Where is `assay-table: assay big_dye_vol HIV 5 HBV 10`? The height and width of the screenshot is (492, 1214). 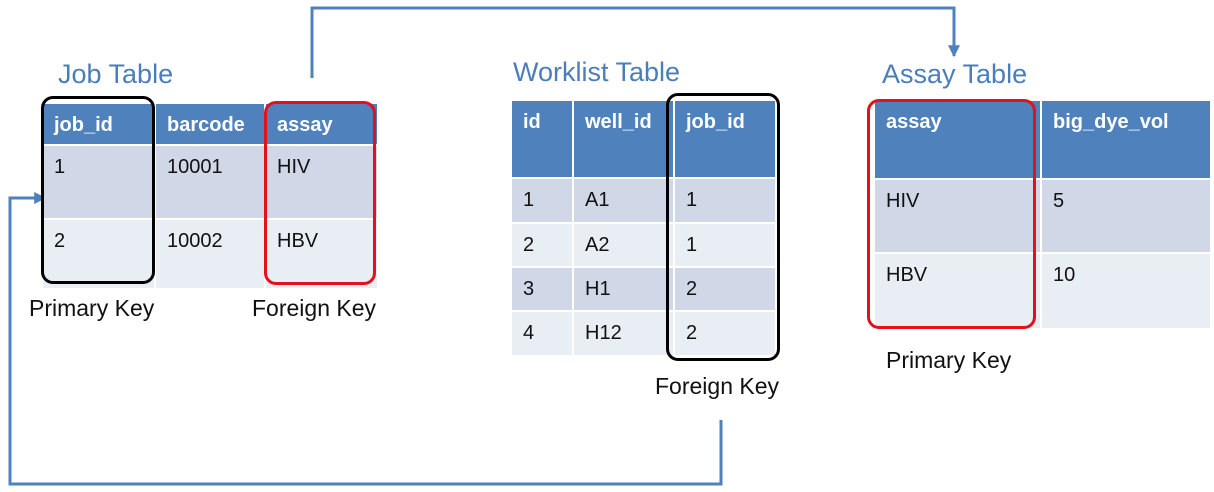 assay-table: assay big_dye_vol HIV 5 HBV 10 is located at coordinates (1042, 214).